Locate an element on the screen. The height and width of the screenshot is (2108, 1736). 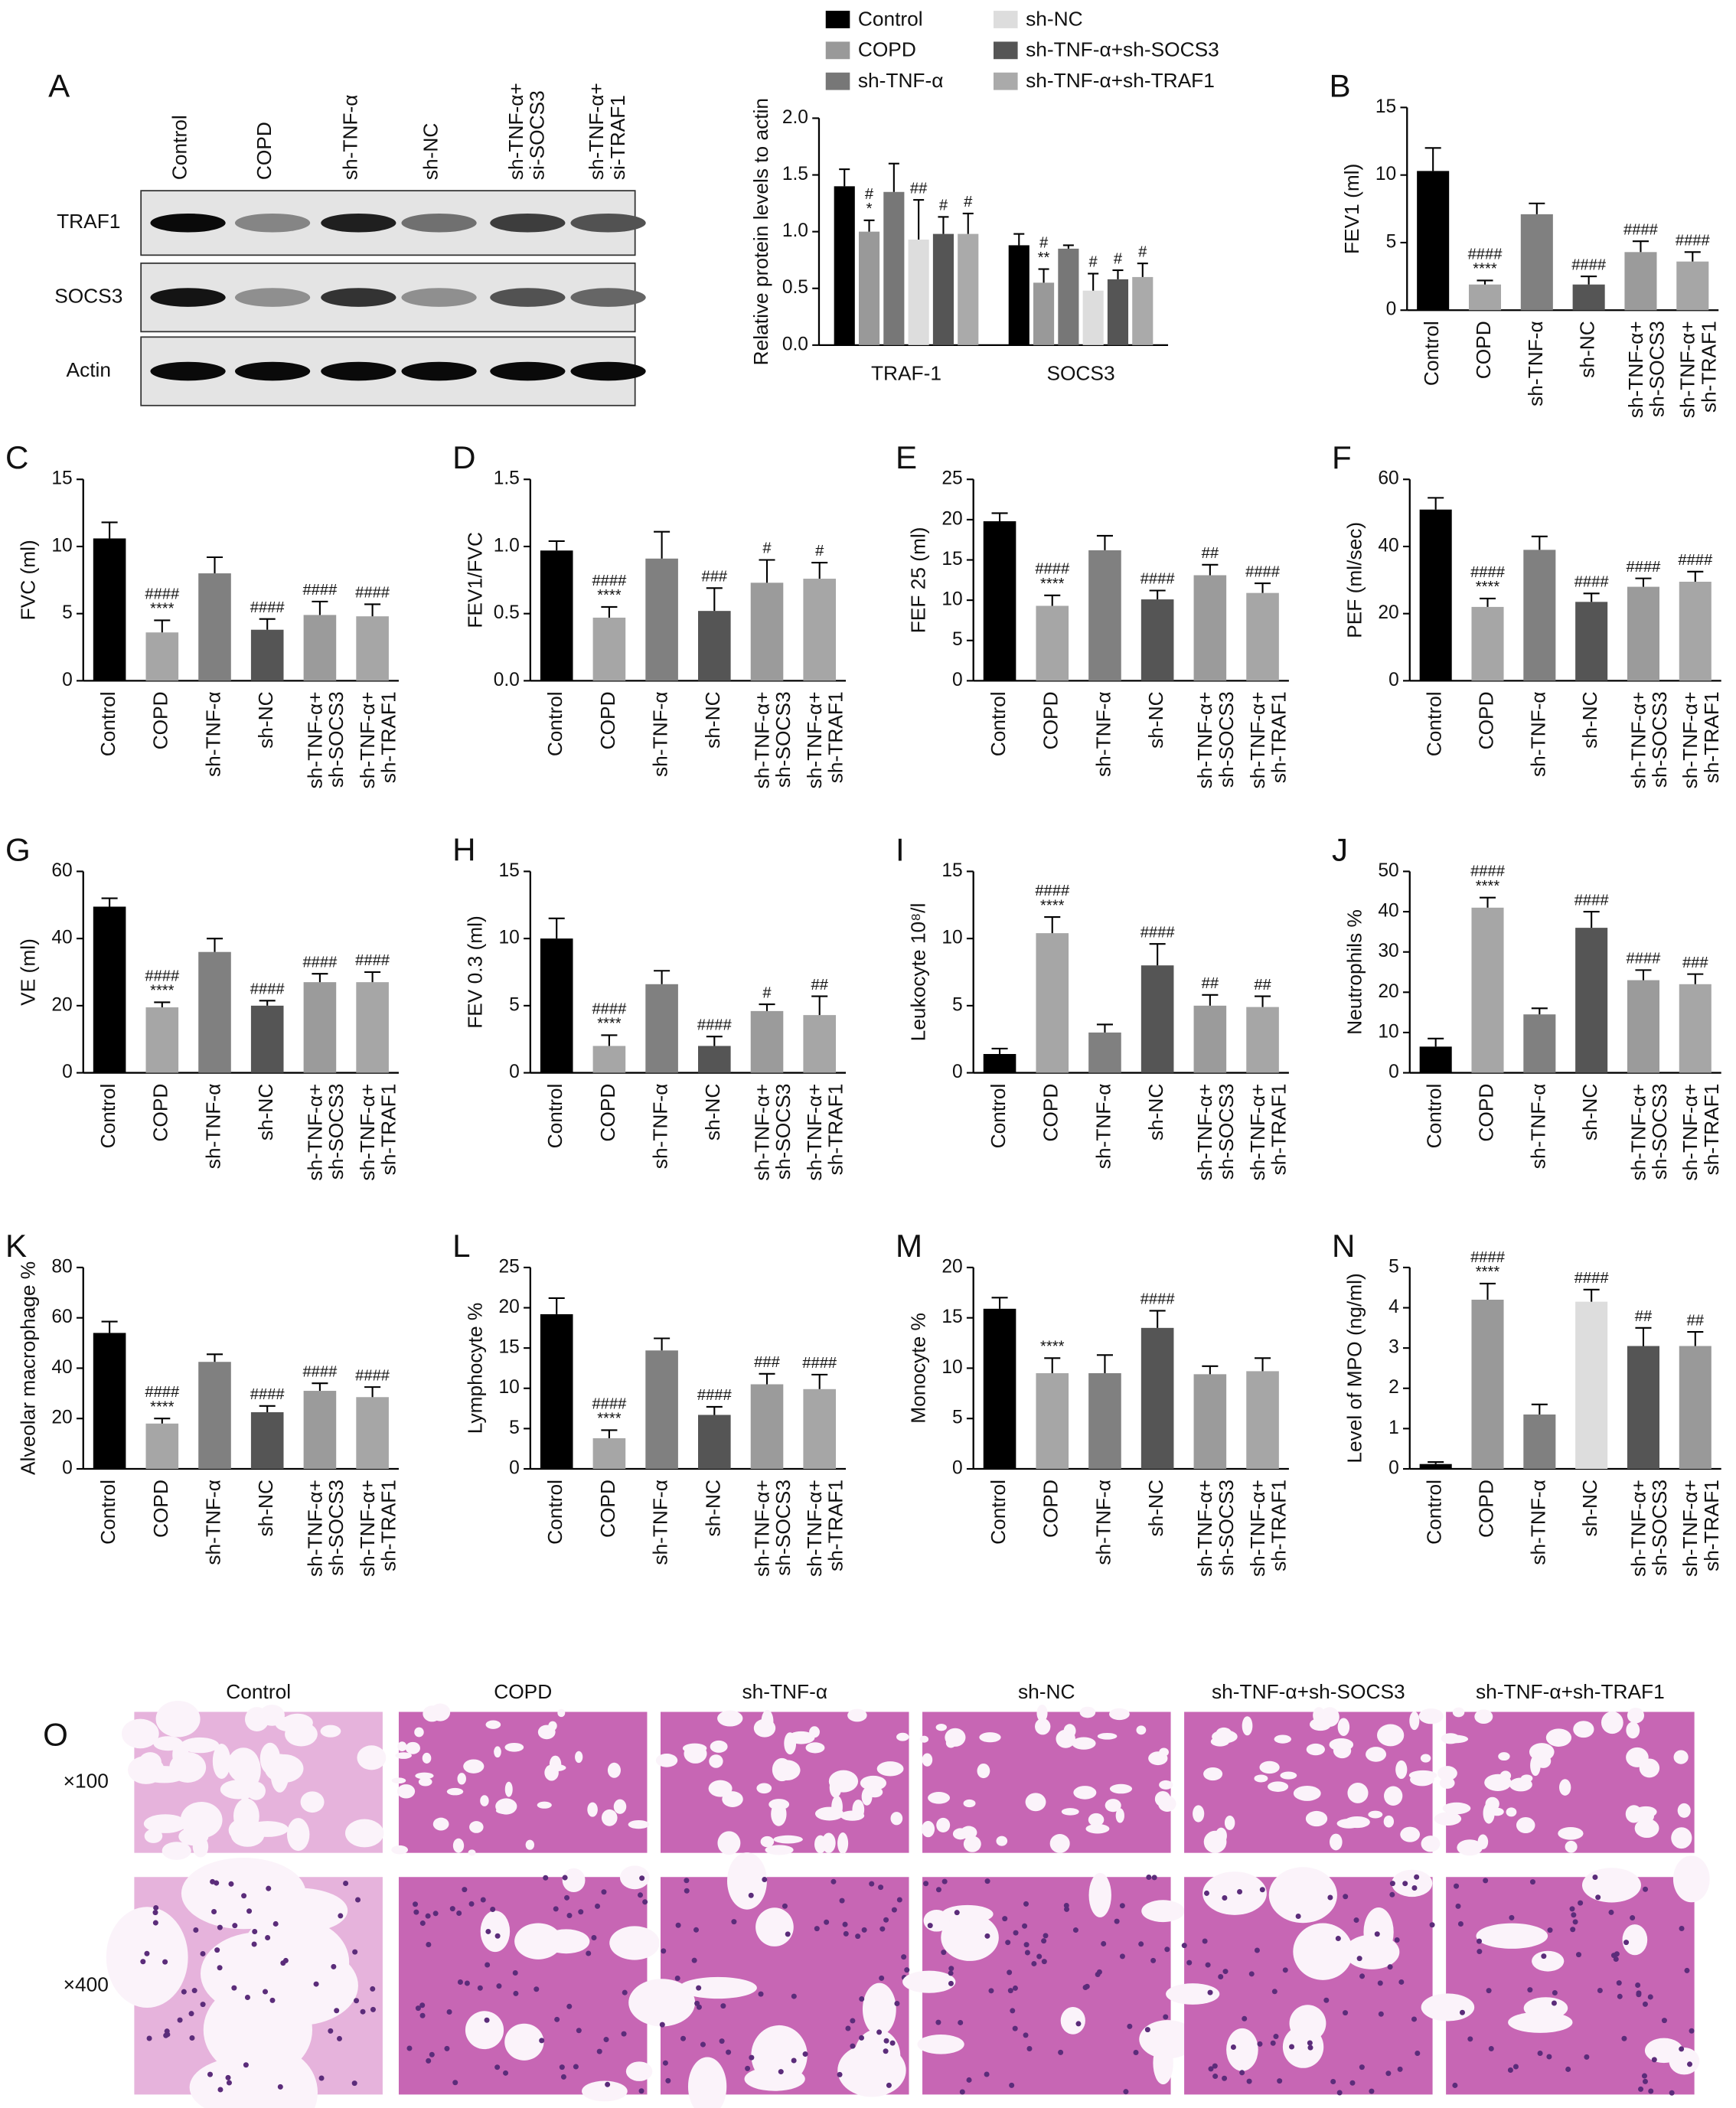
x-tick-label: TRAF-1 is located at coordinates (906, 372).